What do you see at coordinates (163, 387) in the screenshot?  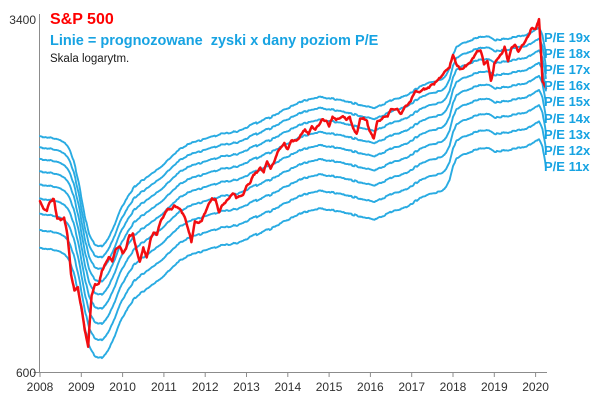 I see `x-tick-label: 2011` at bounding box center [163, 387].